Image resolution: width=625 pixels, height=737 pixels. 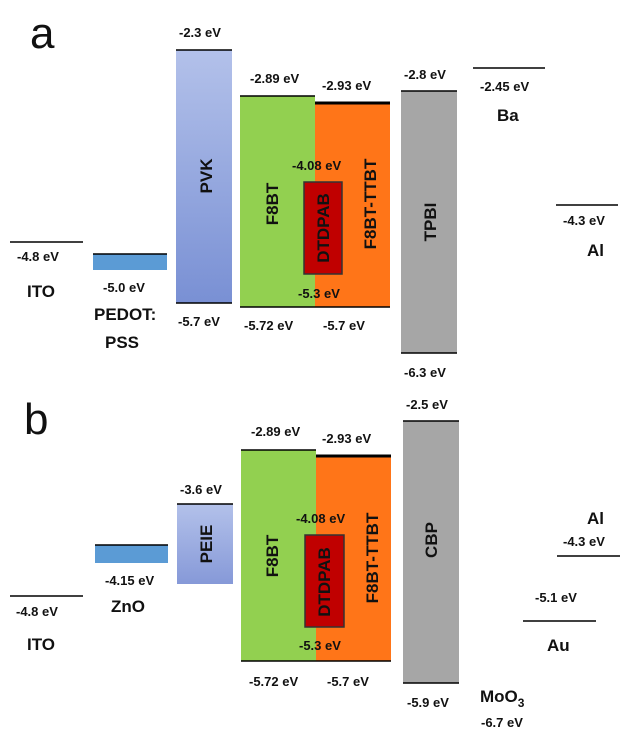 I want to click on dtdpab-bottom-label-b: -5.3 eV, so click(x=320, y=645).